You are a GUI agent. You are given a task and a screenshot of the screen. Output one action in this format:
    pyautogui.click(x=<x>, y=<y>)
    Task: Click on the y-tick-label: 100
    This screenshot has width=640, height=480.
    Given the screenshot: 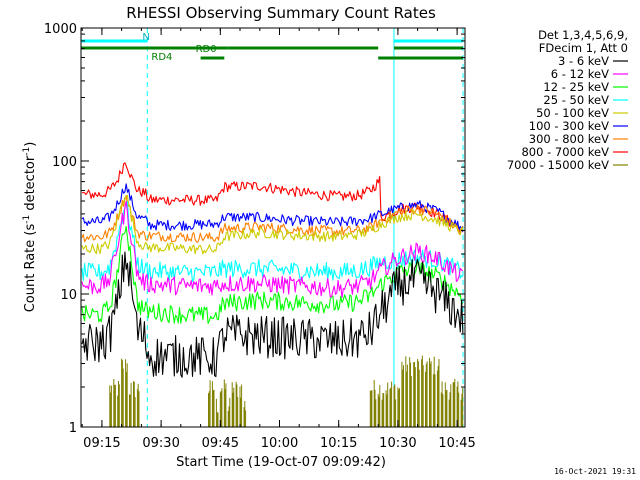 What is the action you would take?
    pyautogui.click(x=64, y=162)
    